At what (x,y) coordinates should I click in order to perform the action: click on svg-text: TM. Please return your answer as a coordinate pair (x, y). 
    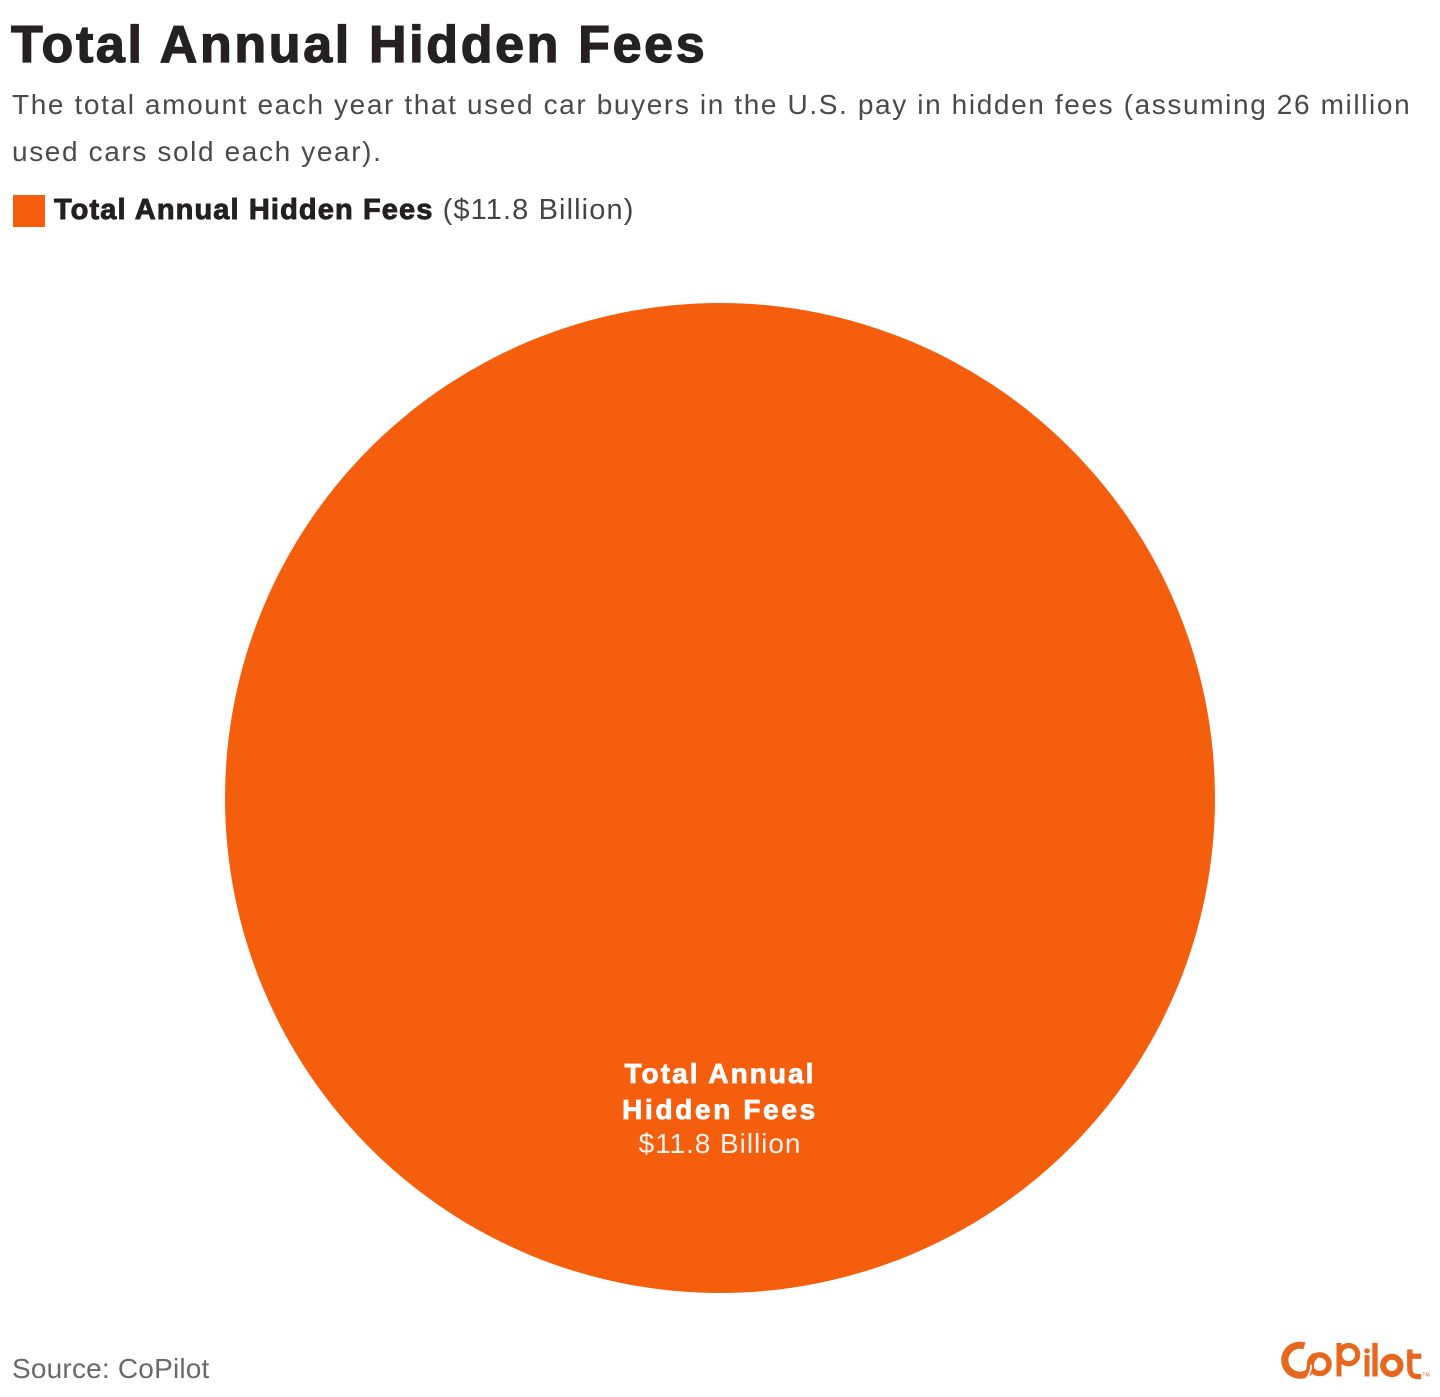
    Looking at the image, I should click on (1425, 1375).